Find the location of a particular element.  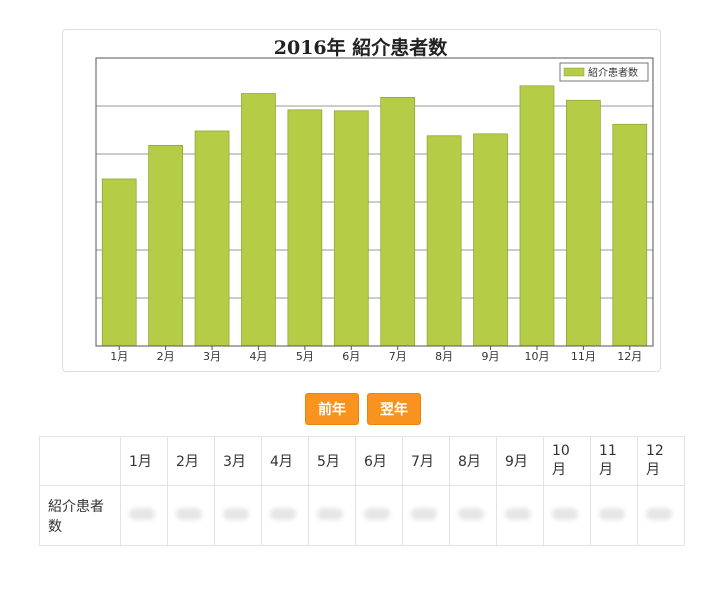

legend-label: 紹介患者数 is located at coordinates (613, 72).